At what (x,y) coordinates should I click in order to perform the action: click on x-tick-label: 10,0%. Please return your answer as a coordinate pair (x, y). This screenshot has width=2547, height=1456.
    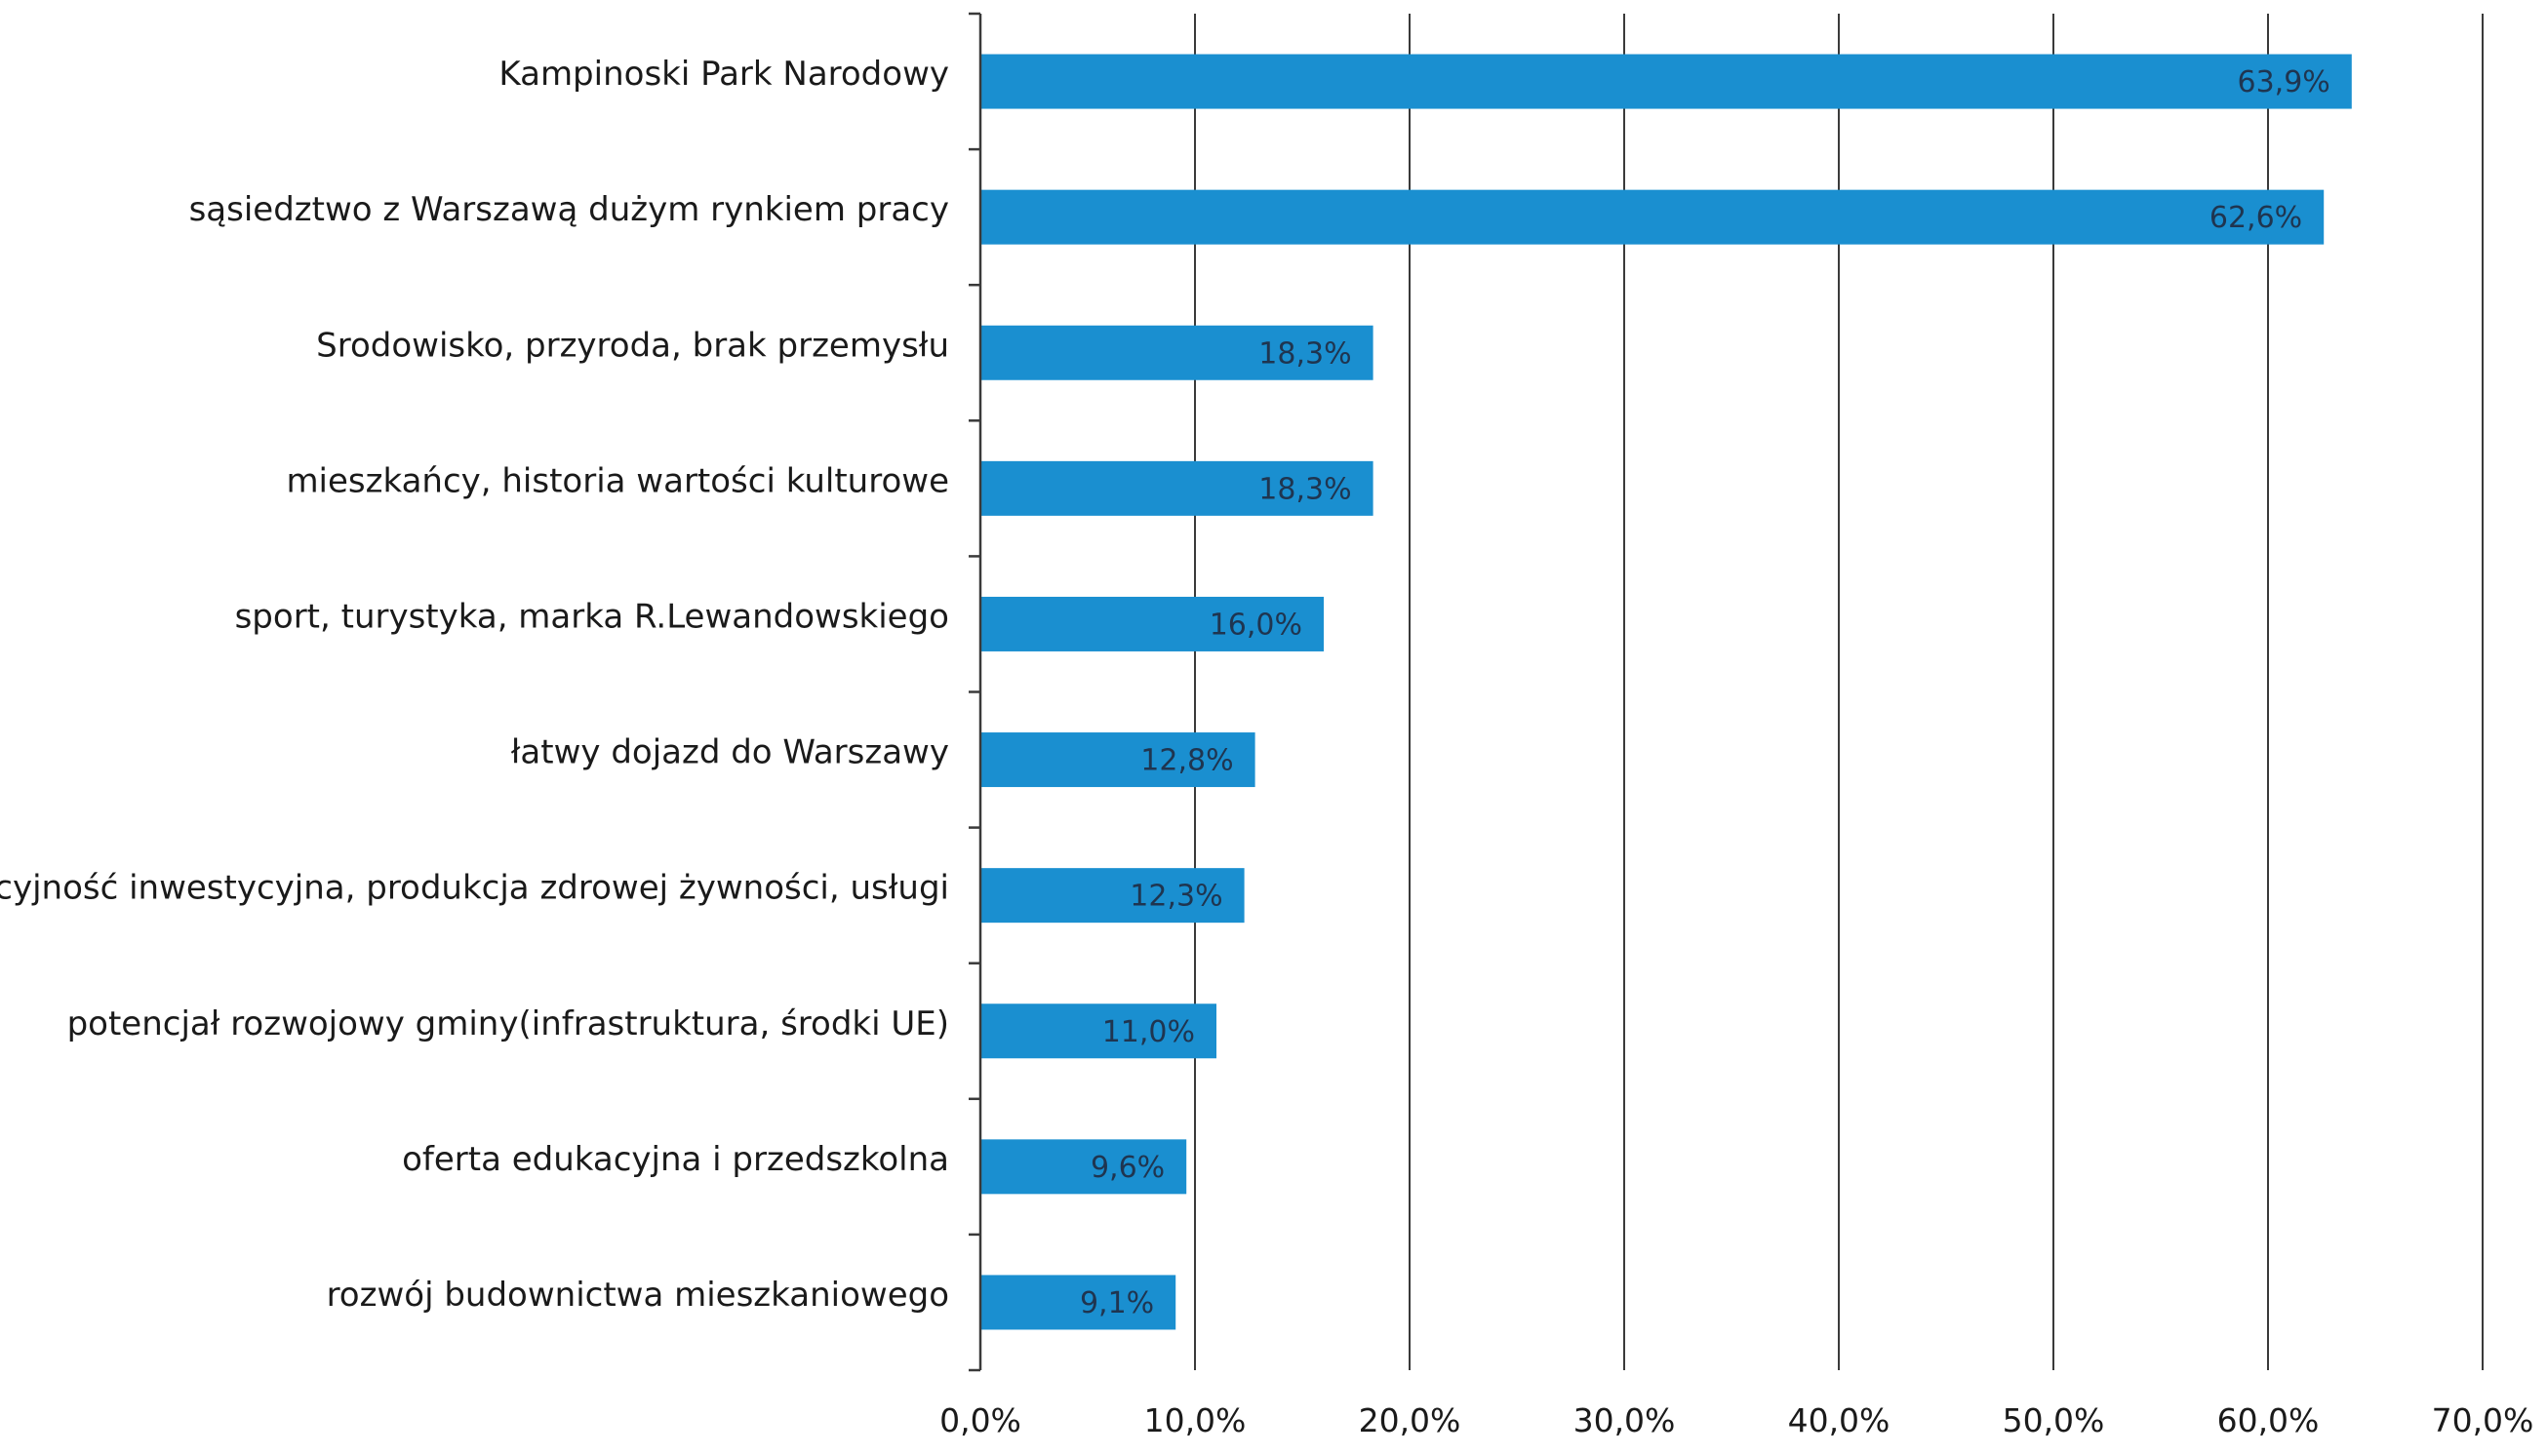
    Looking at the image, I should click on (1196, 1420).